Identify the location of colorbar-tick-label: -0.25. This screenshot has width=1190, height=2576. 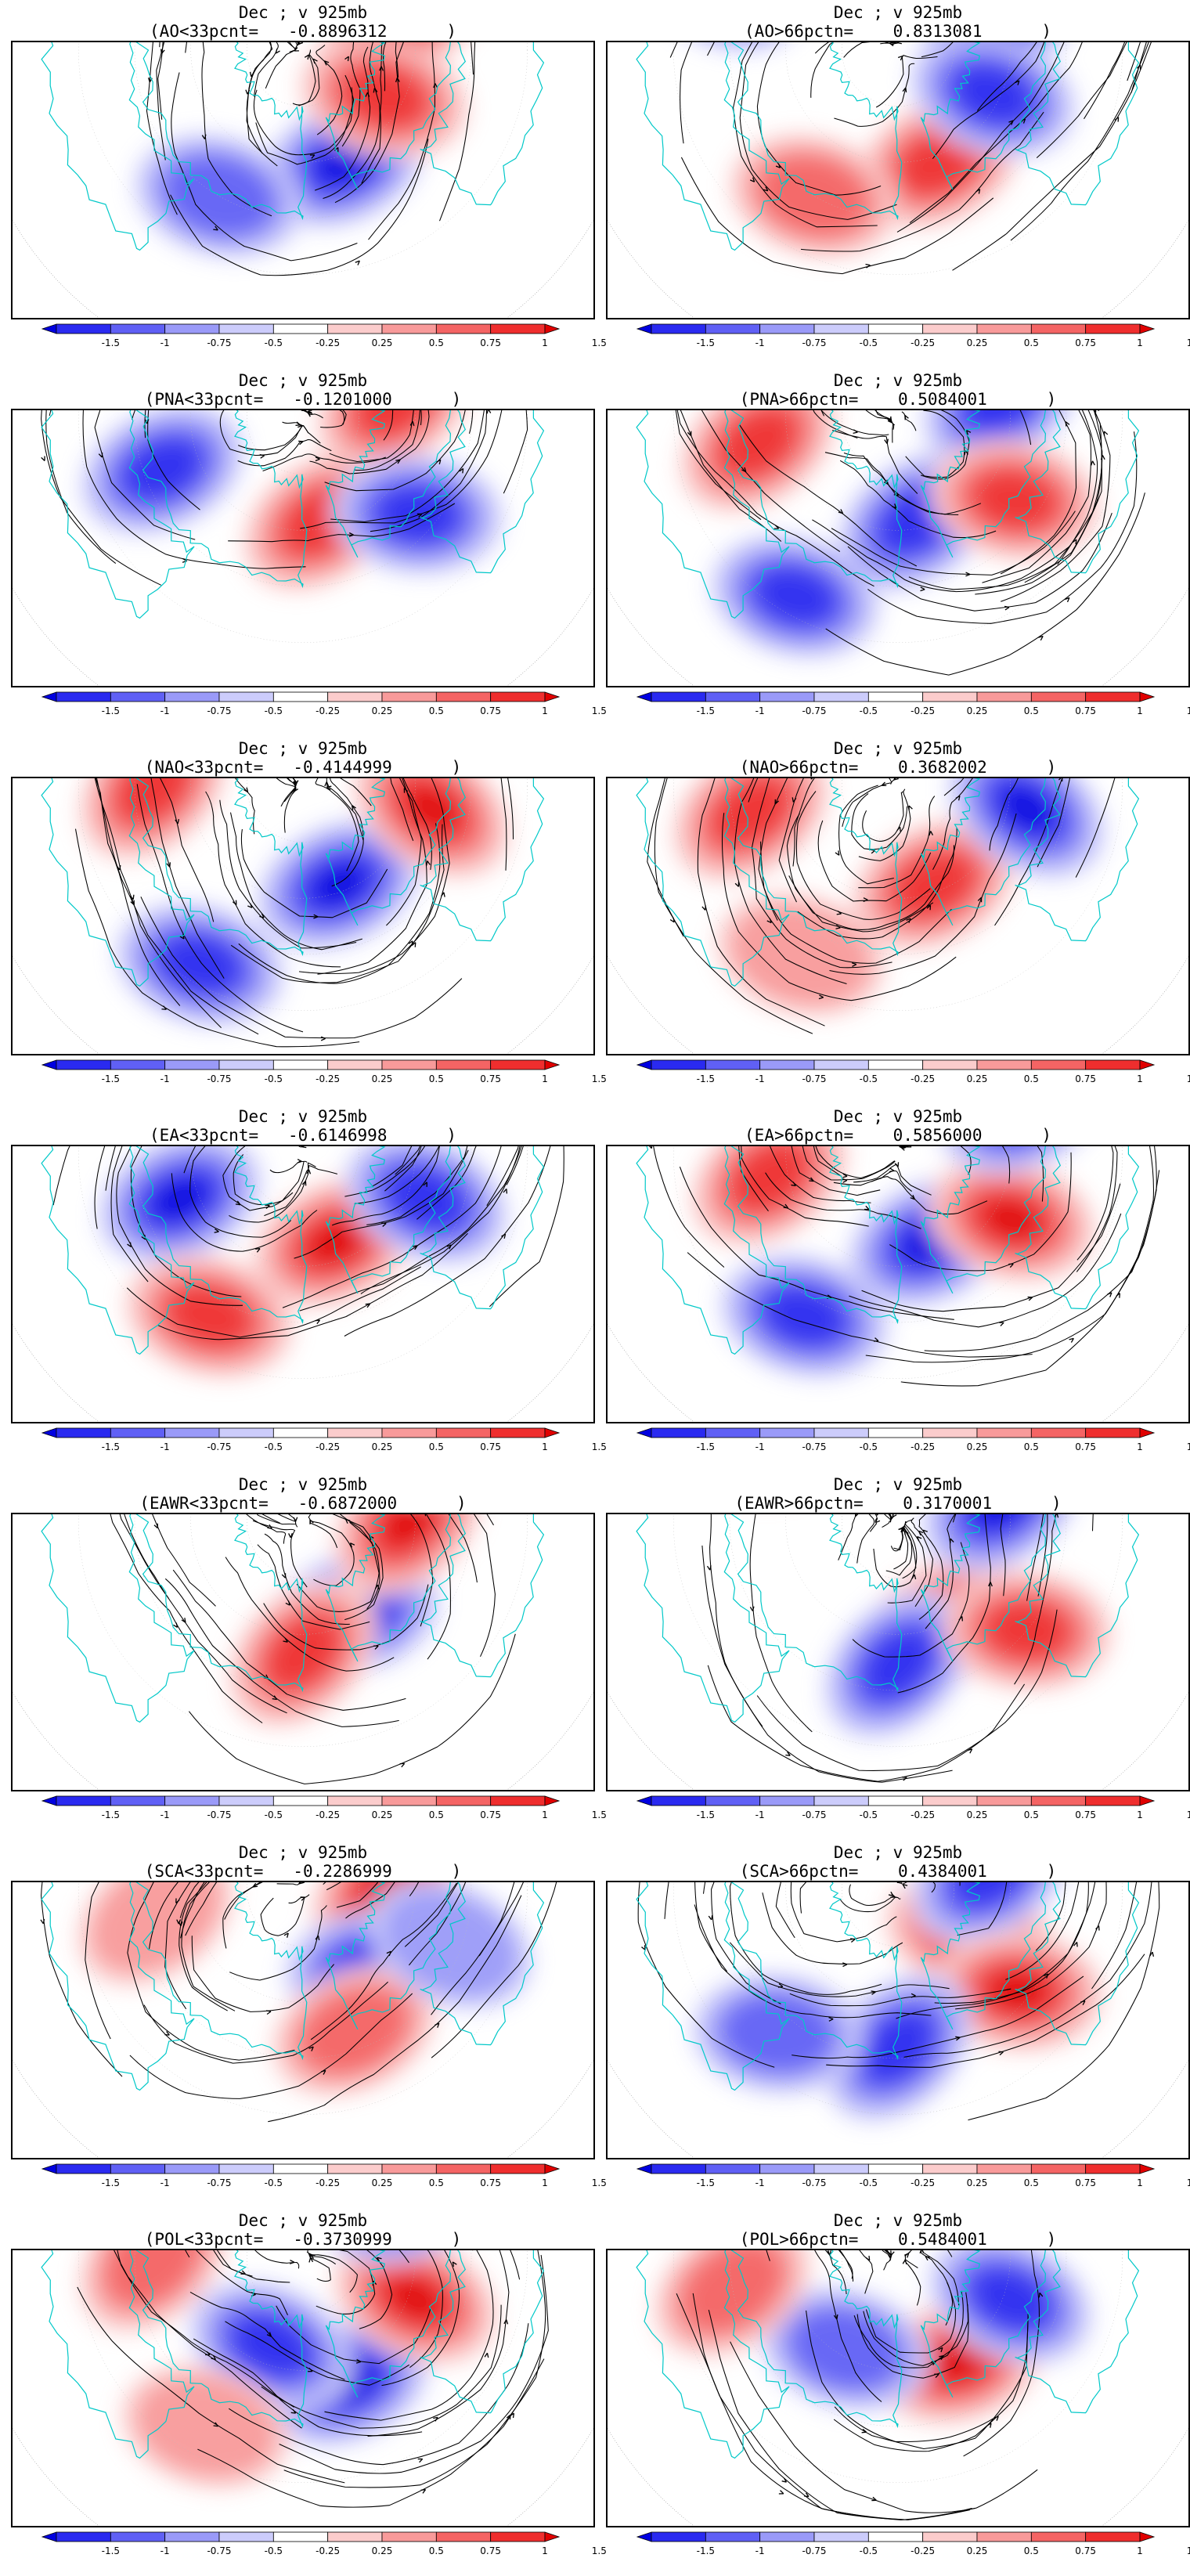
(923, 342).